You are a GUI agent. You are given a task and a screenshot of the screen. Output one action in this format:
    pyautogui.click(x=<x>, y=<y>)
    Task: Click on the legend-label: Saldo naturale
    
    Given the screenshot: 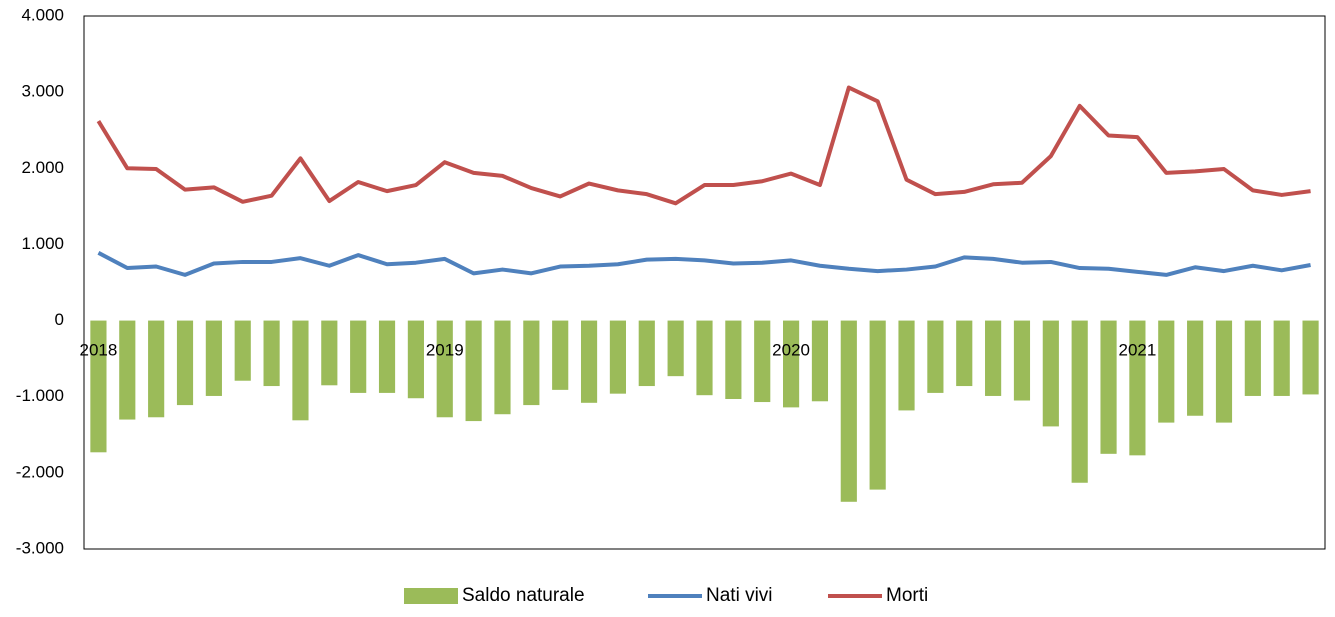 What is the action you would take?
    pyautogui.click(x=523, y=595)
    